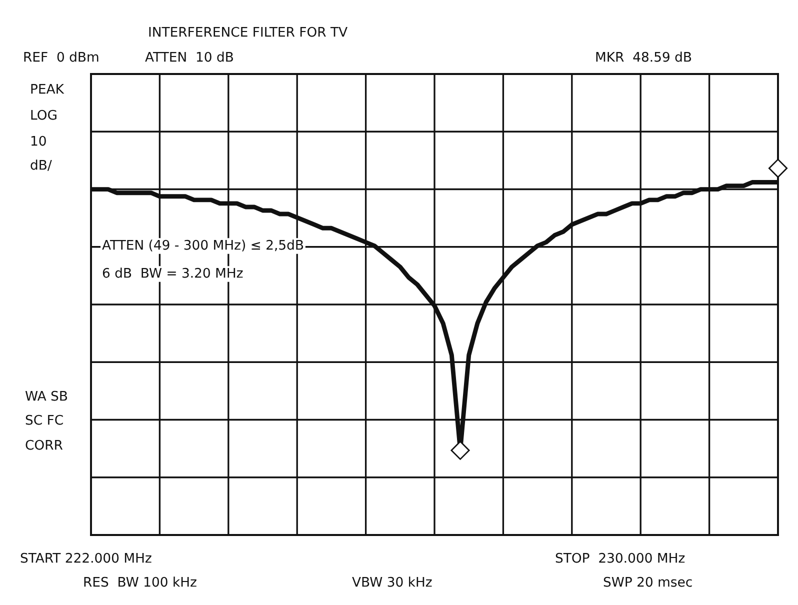 The image size is (798, 605). What do you see at coordinates (41, 165) in the screenshot?
I see `text: dB/` at bounding box center [41, 165].